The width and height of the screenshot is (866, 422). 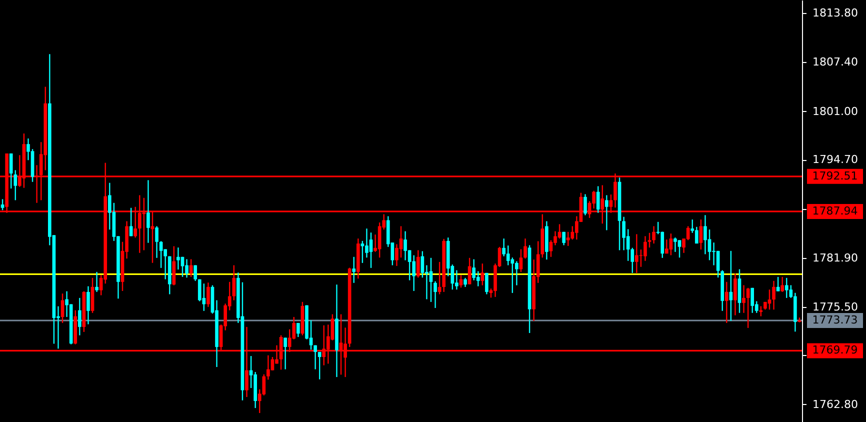 What do you see at coordinates (835, 350) in the screenshot?
I see `ref-line-label: 1769.79` at bounding box center [835, 350].